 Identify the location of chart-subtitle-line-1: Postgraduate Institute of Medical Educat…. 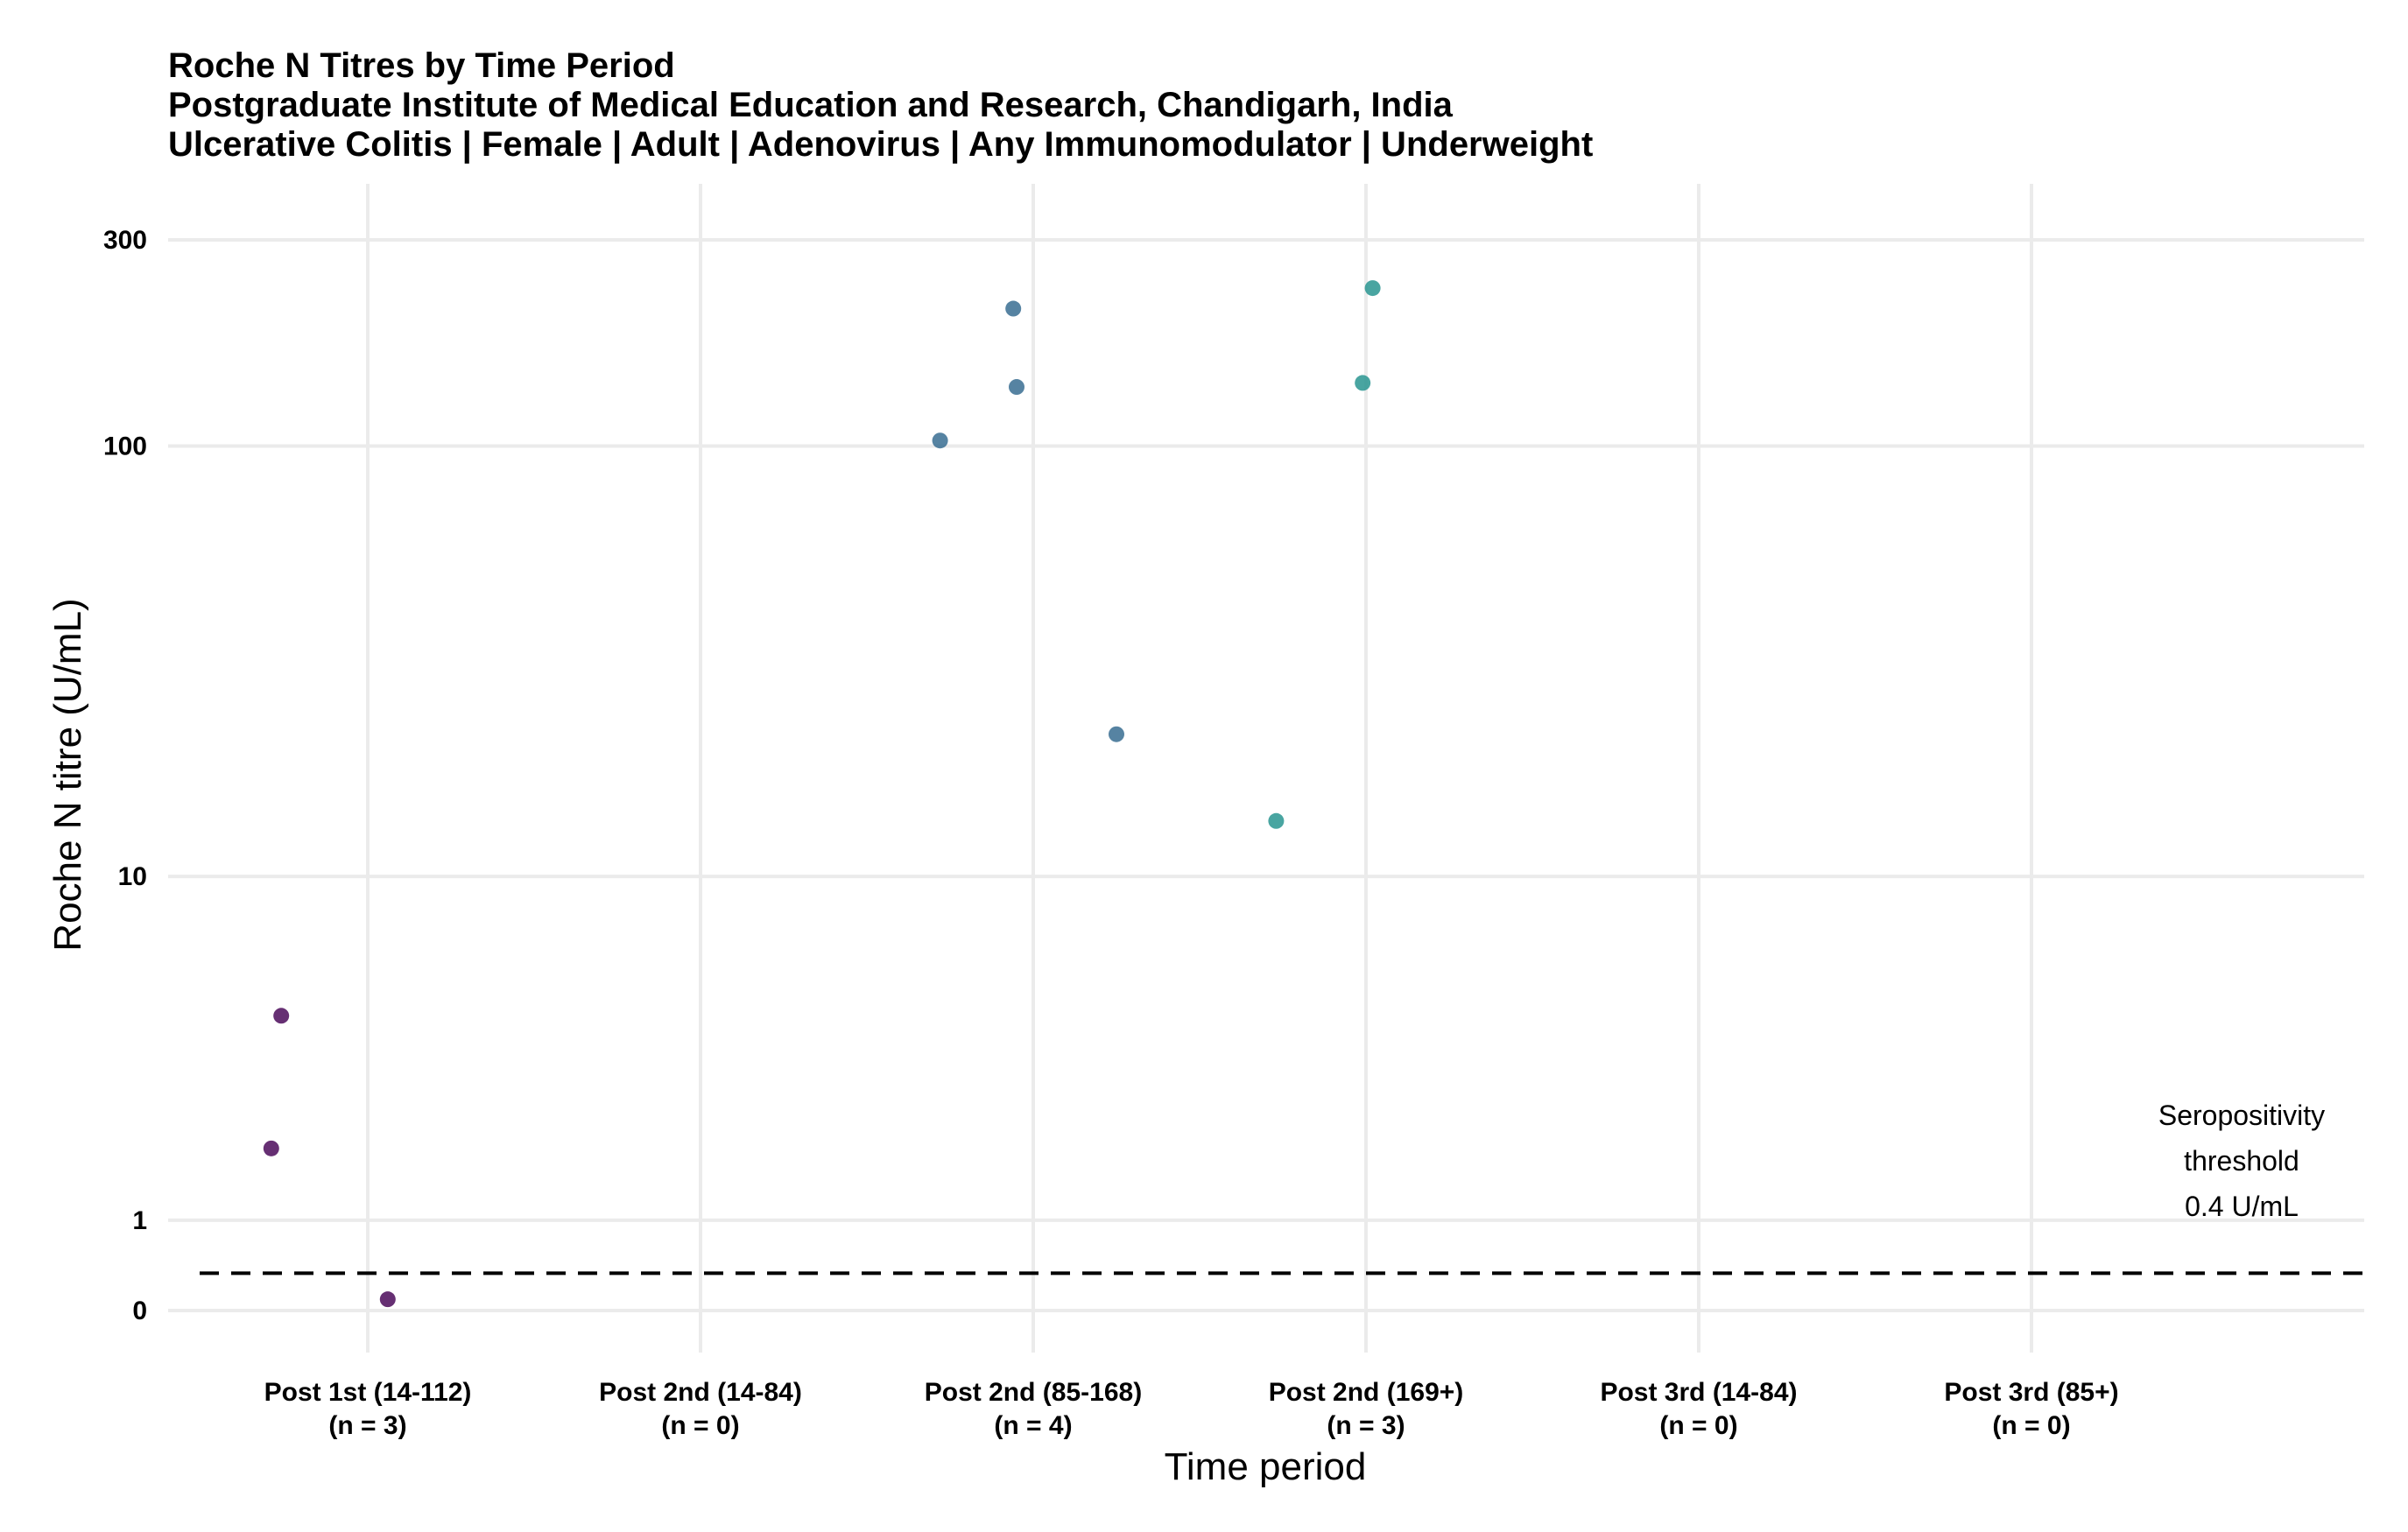
(811, 105).